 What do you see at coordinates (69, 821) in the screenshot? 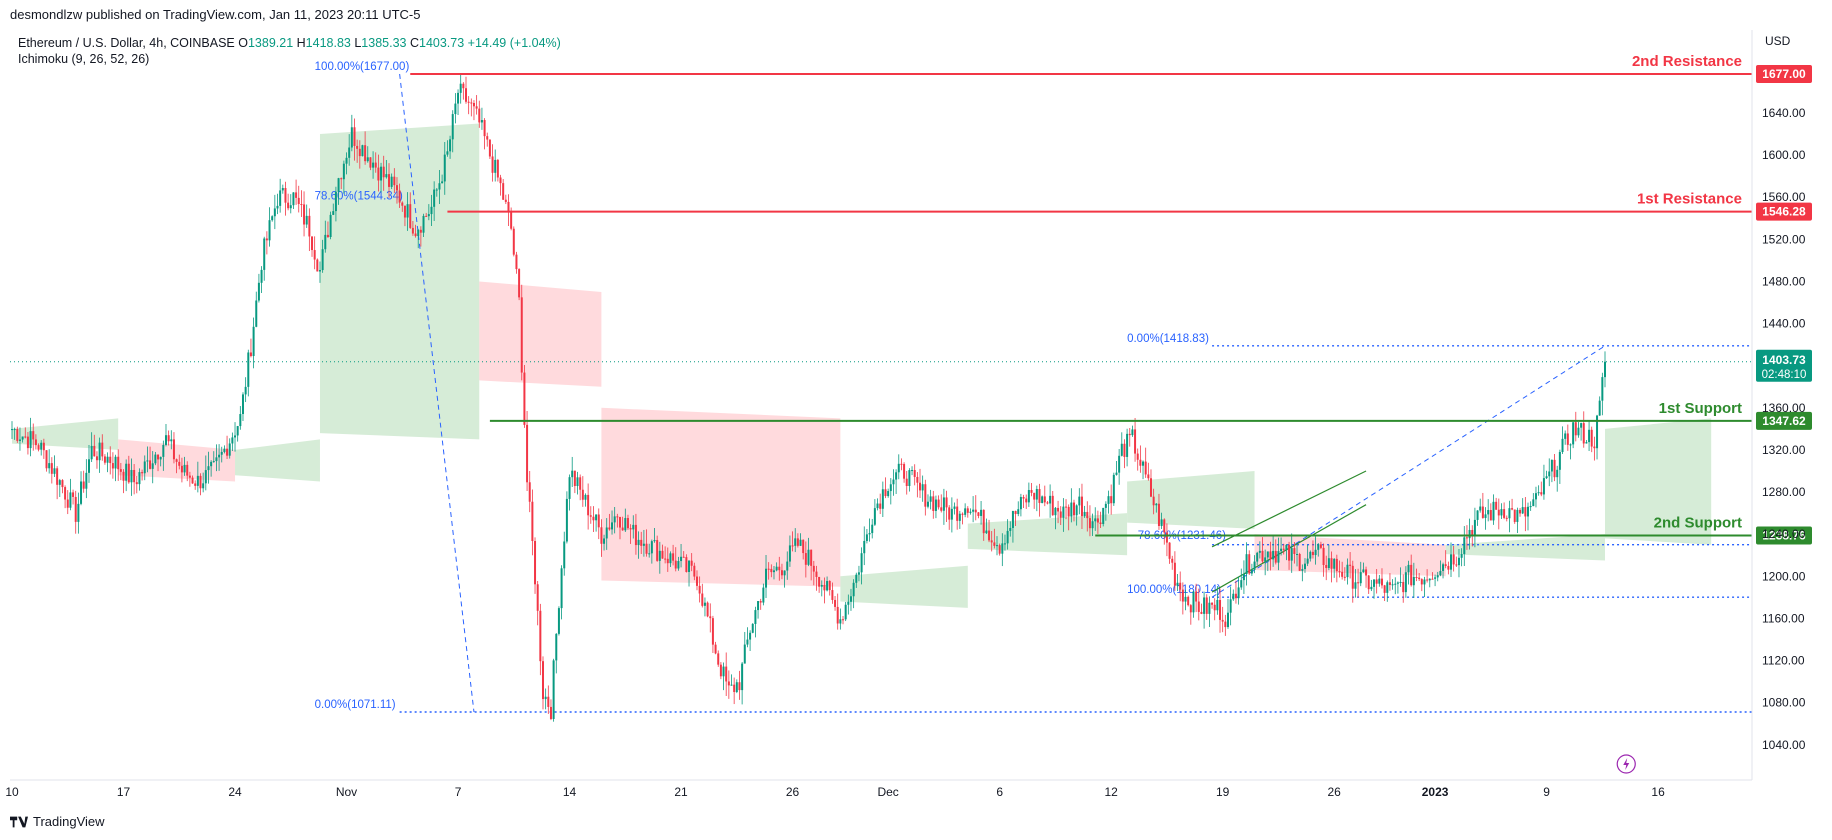
I see `brand-name: TradingView` at bounding box center [69, 821].